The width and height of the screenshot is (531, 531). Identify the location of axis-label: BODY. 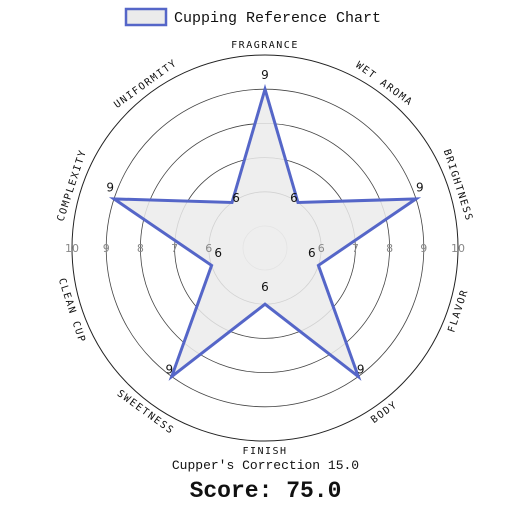
(384, 412).